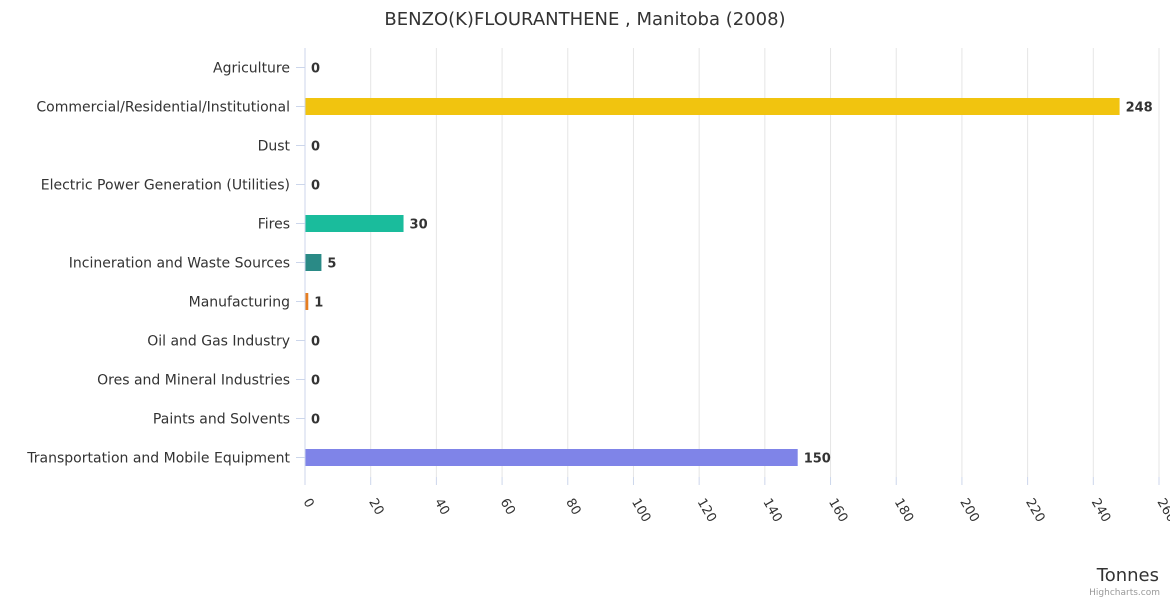  I want to click on chart-title: BENZO(K)FLOURANTHENE , Manitoba (2008), so click(584, 19).